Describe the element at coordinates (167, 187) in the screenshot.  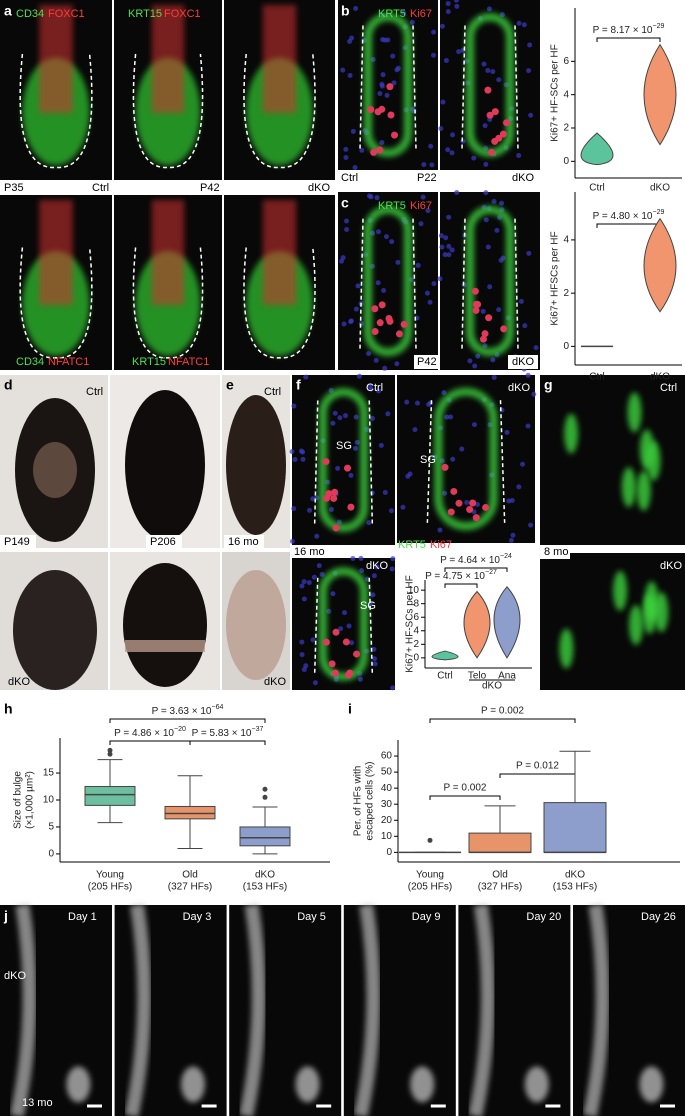
I see `label-strip` at that location.